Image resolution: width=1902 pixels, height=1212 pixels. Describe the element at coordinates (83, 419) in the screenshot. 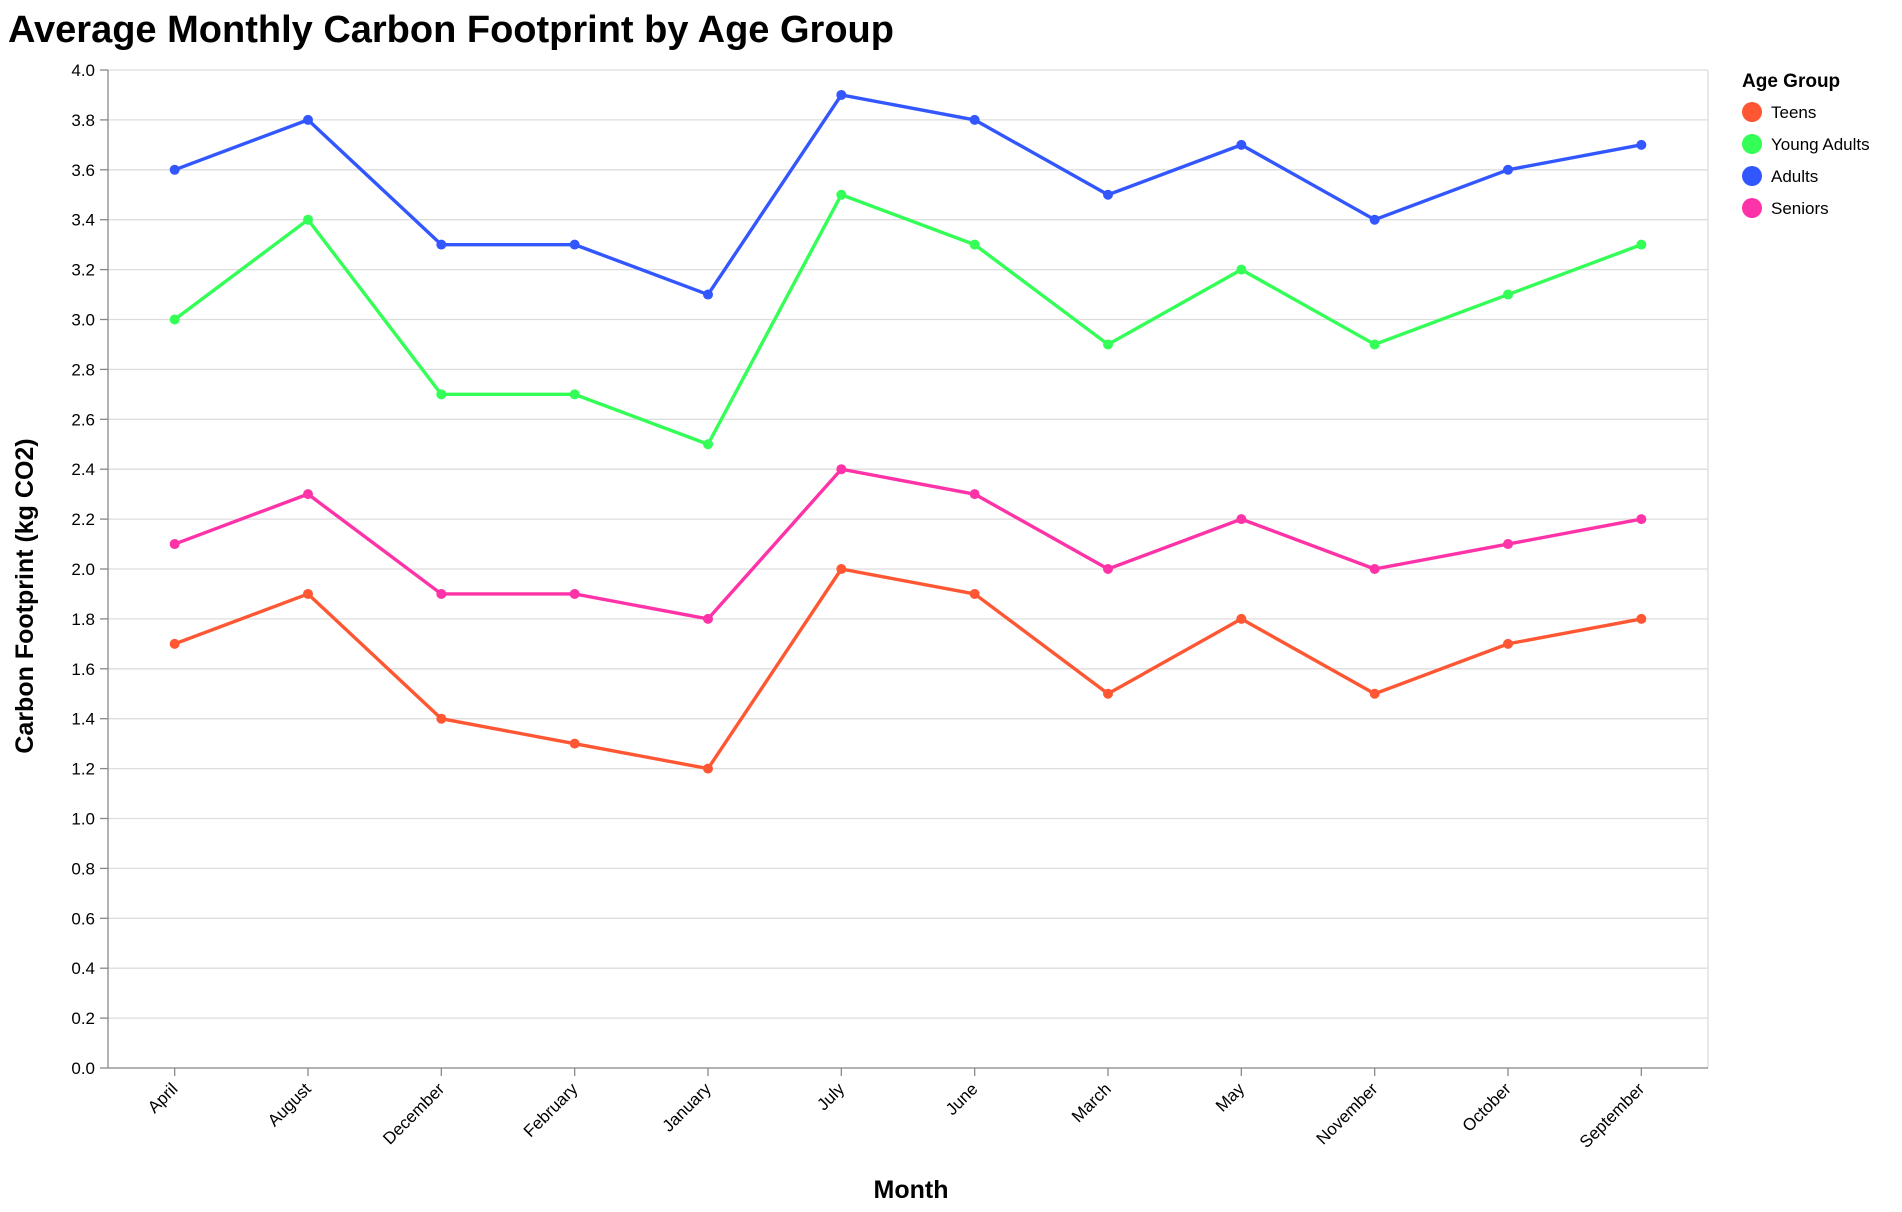

I see `y-tick-label: 2.6` at that location.